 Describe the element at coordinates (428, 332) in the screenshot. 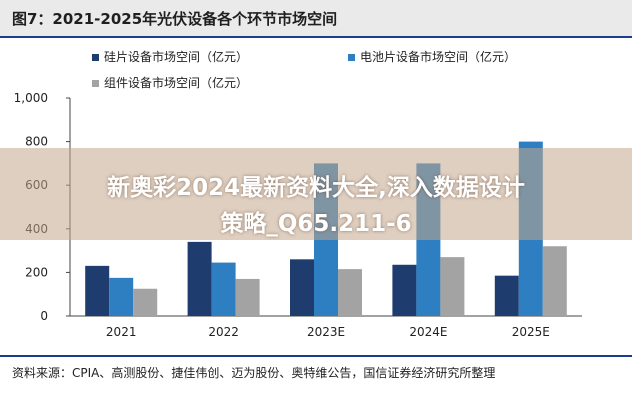

I see `x-tick-label: 2024E` at that location.